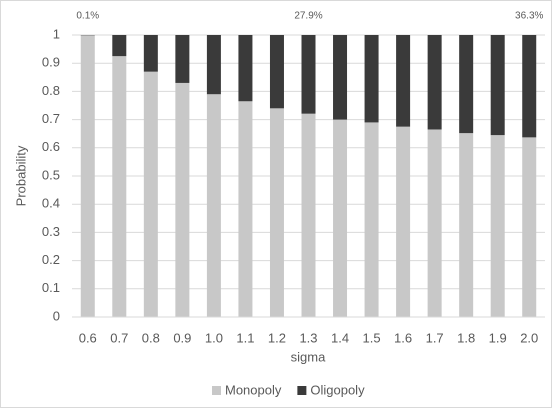 The image size is (552, 413). I want to click on y-tick-label: 0.5, so click(51, 174).